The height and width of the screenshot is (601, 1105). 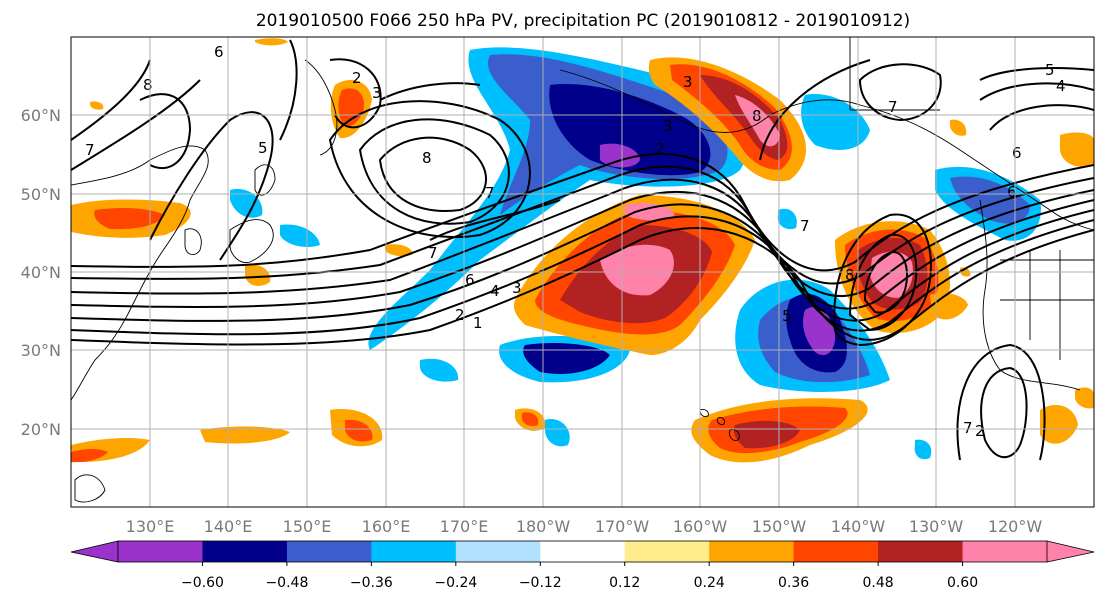 What do you see at coordinates (165, 131) in the screenshot?
I see `pv-low-japan` at bounding box center [165, 131].